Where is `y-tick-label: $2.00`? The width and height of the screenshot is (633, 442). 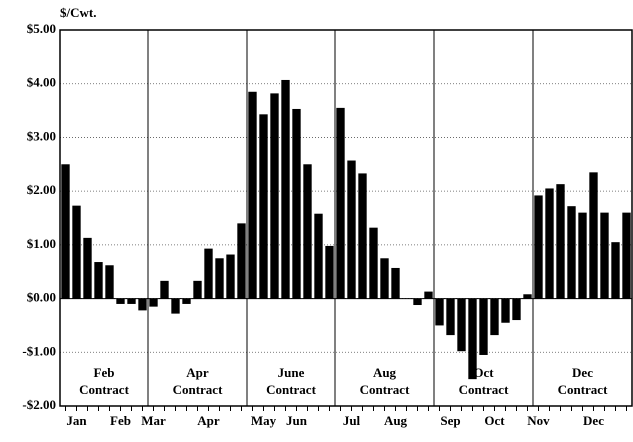 y-tick-label: $2.00 is located at coordinates (41, 189).